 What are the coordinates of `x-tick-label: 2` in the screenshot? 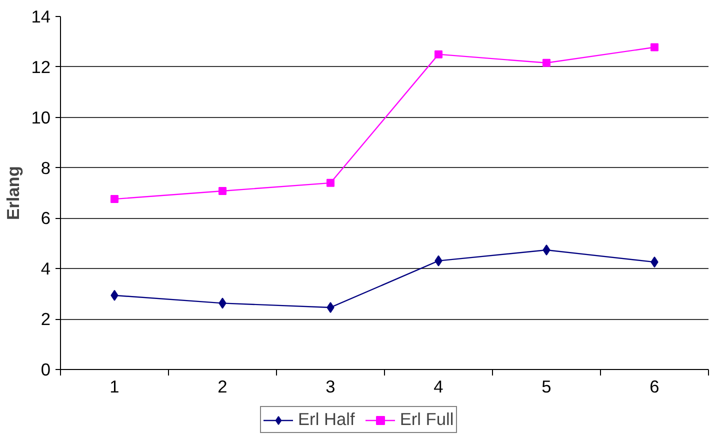 It's located at (223, 386).